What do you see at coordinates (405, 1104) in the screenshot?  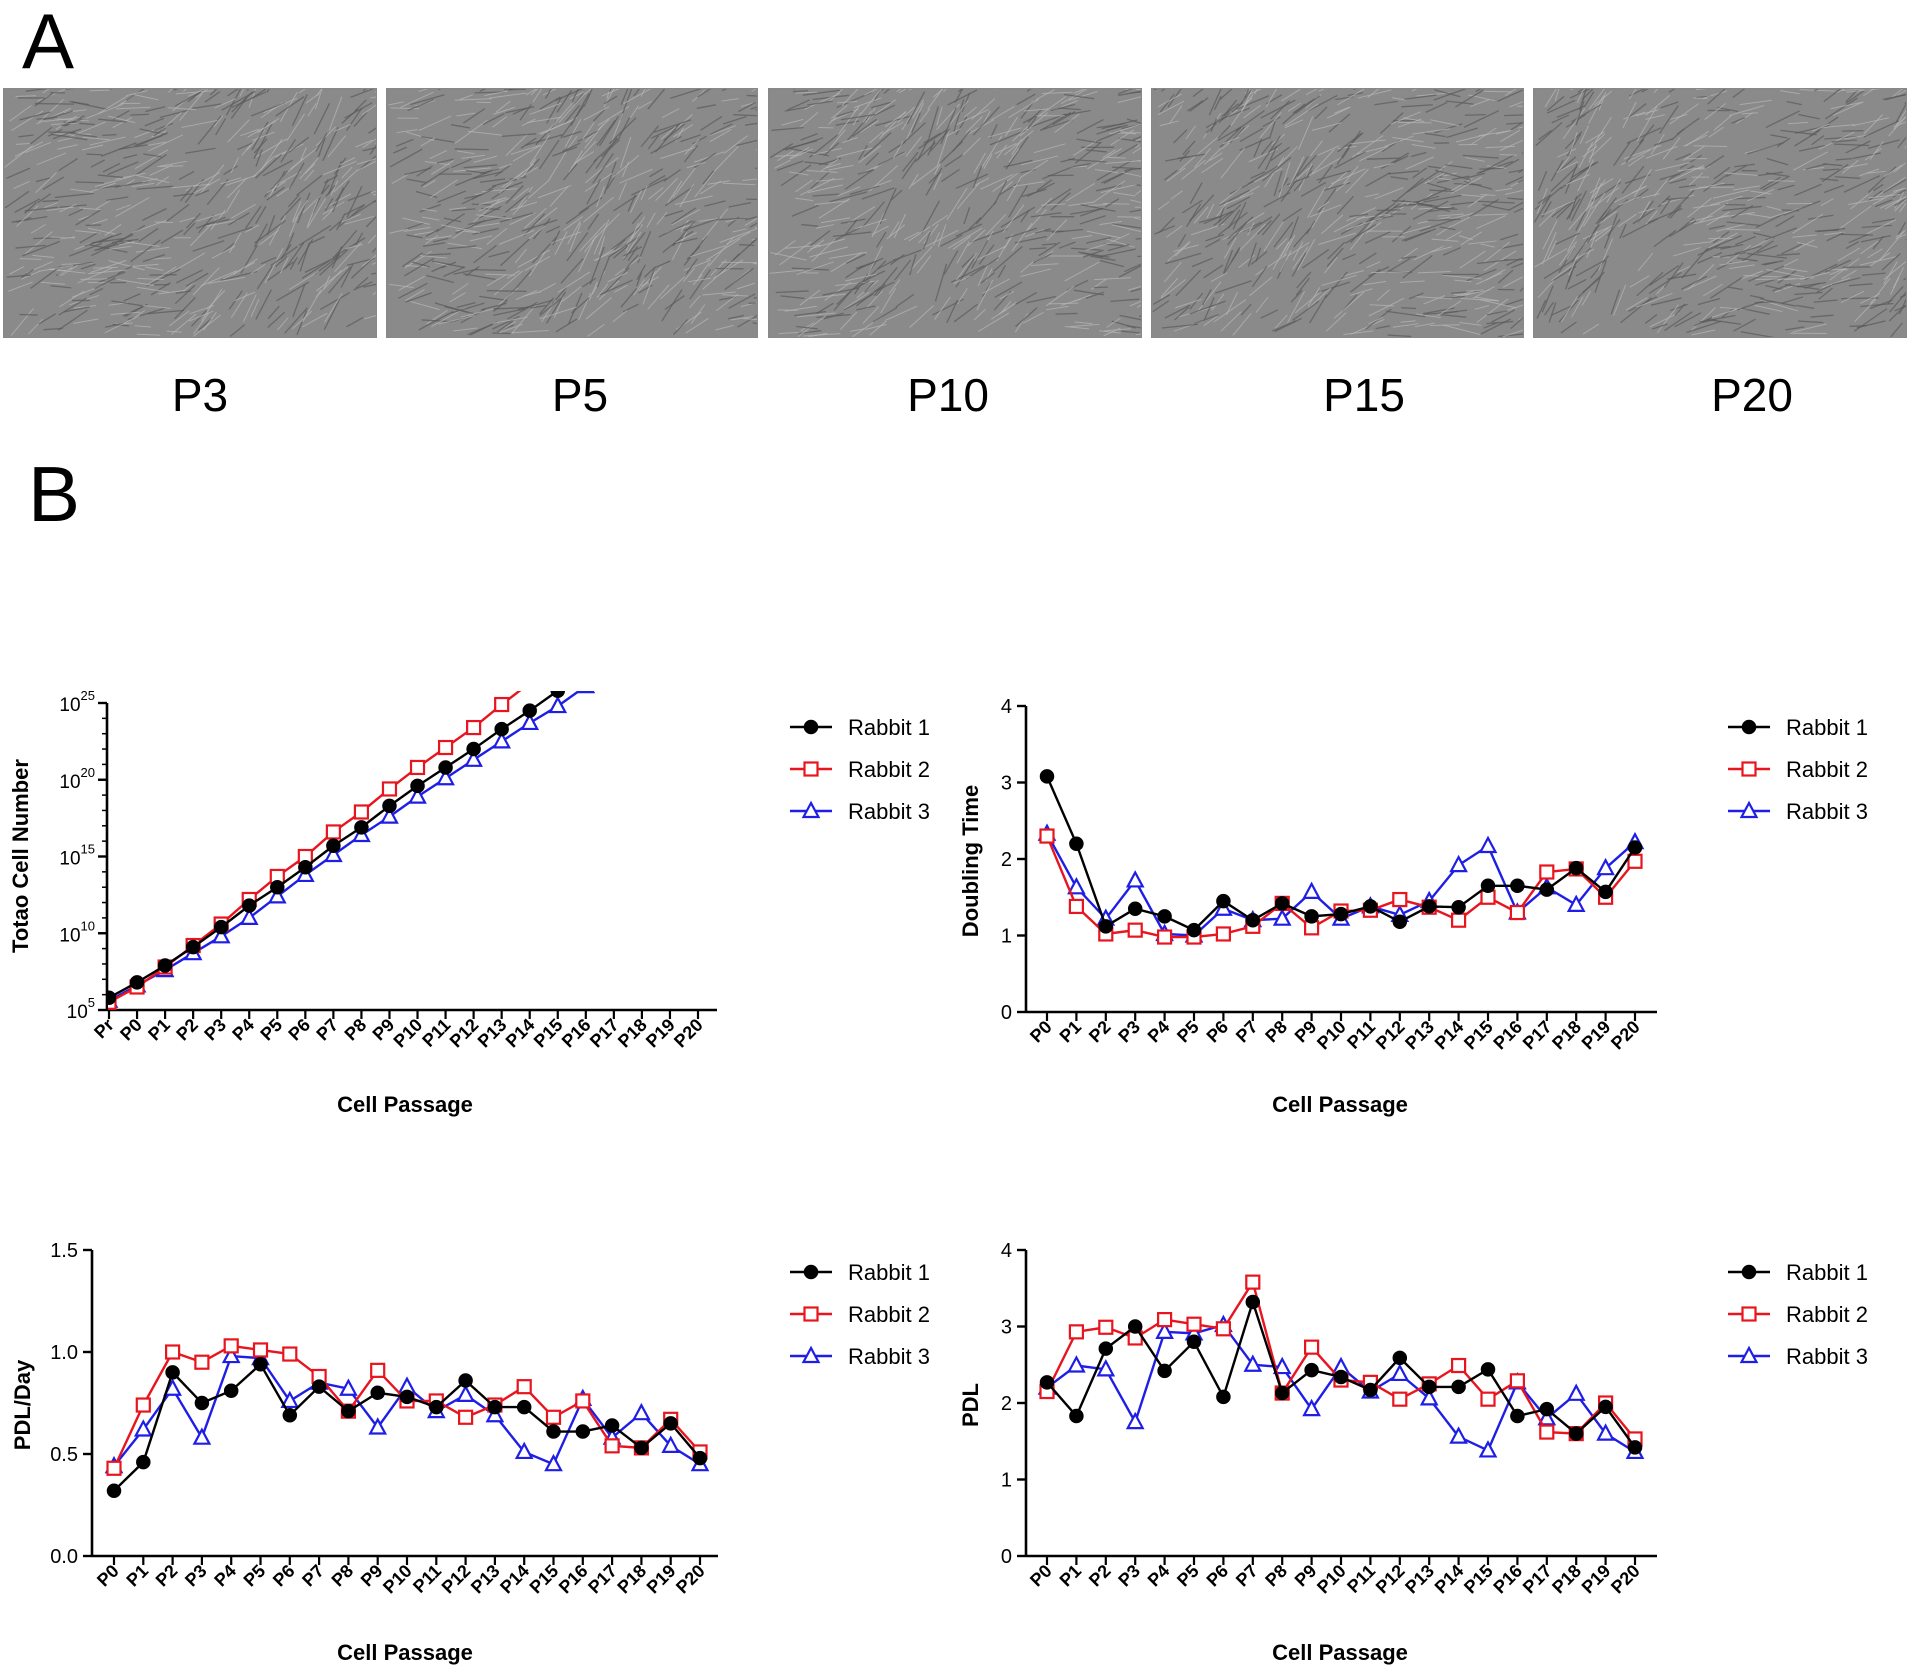 I see `x-axis-title: Cell Passage` at bounding box center [405, 1104].